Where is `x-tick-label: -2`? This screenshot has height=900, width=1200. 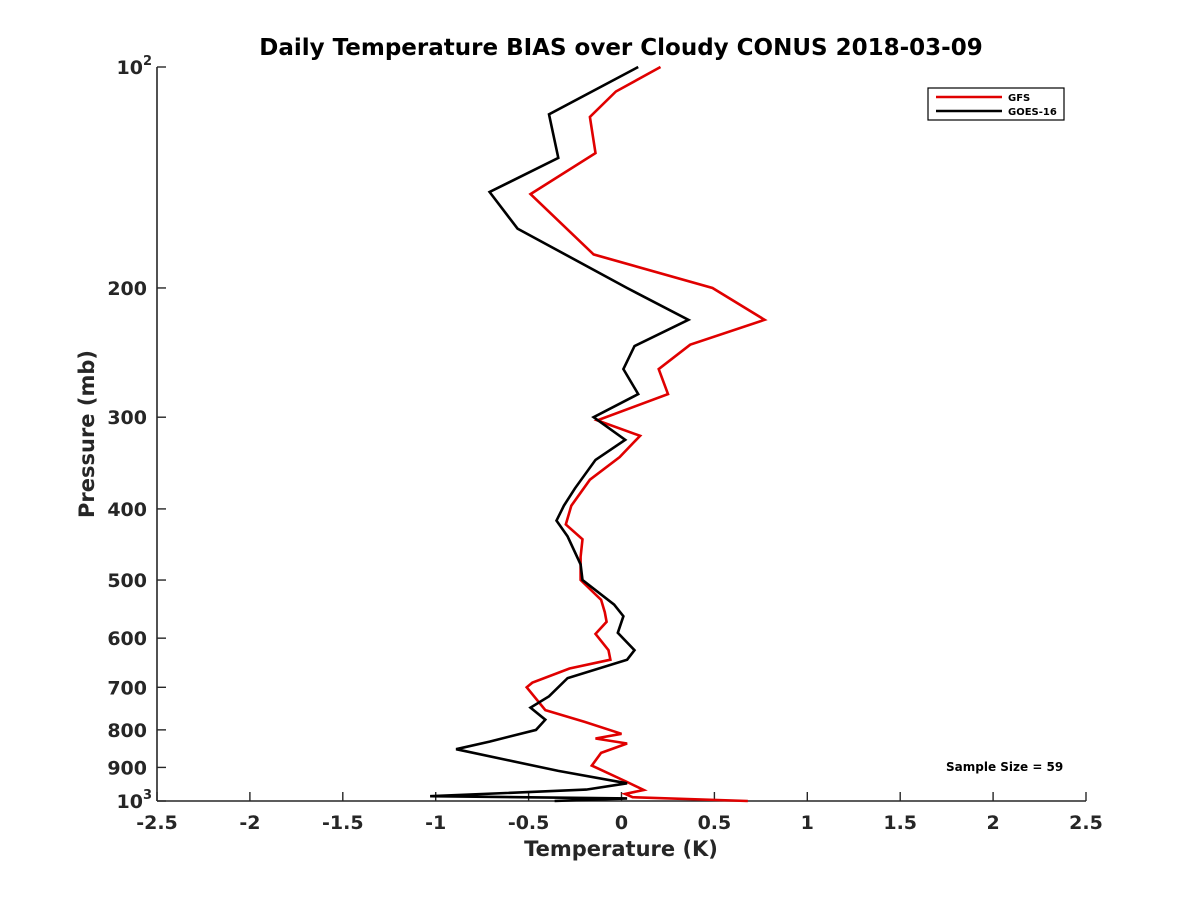 x-tick-label: -2 is located at coordinates (249, 823).